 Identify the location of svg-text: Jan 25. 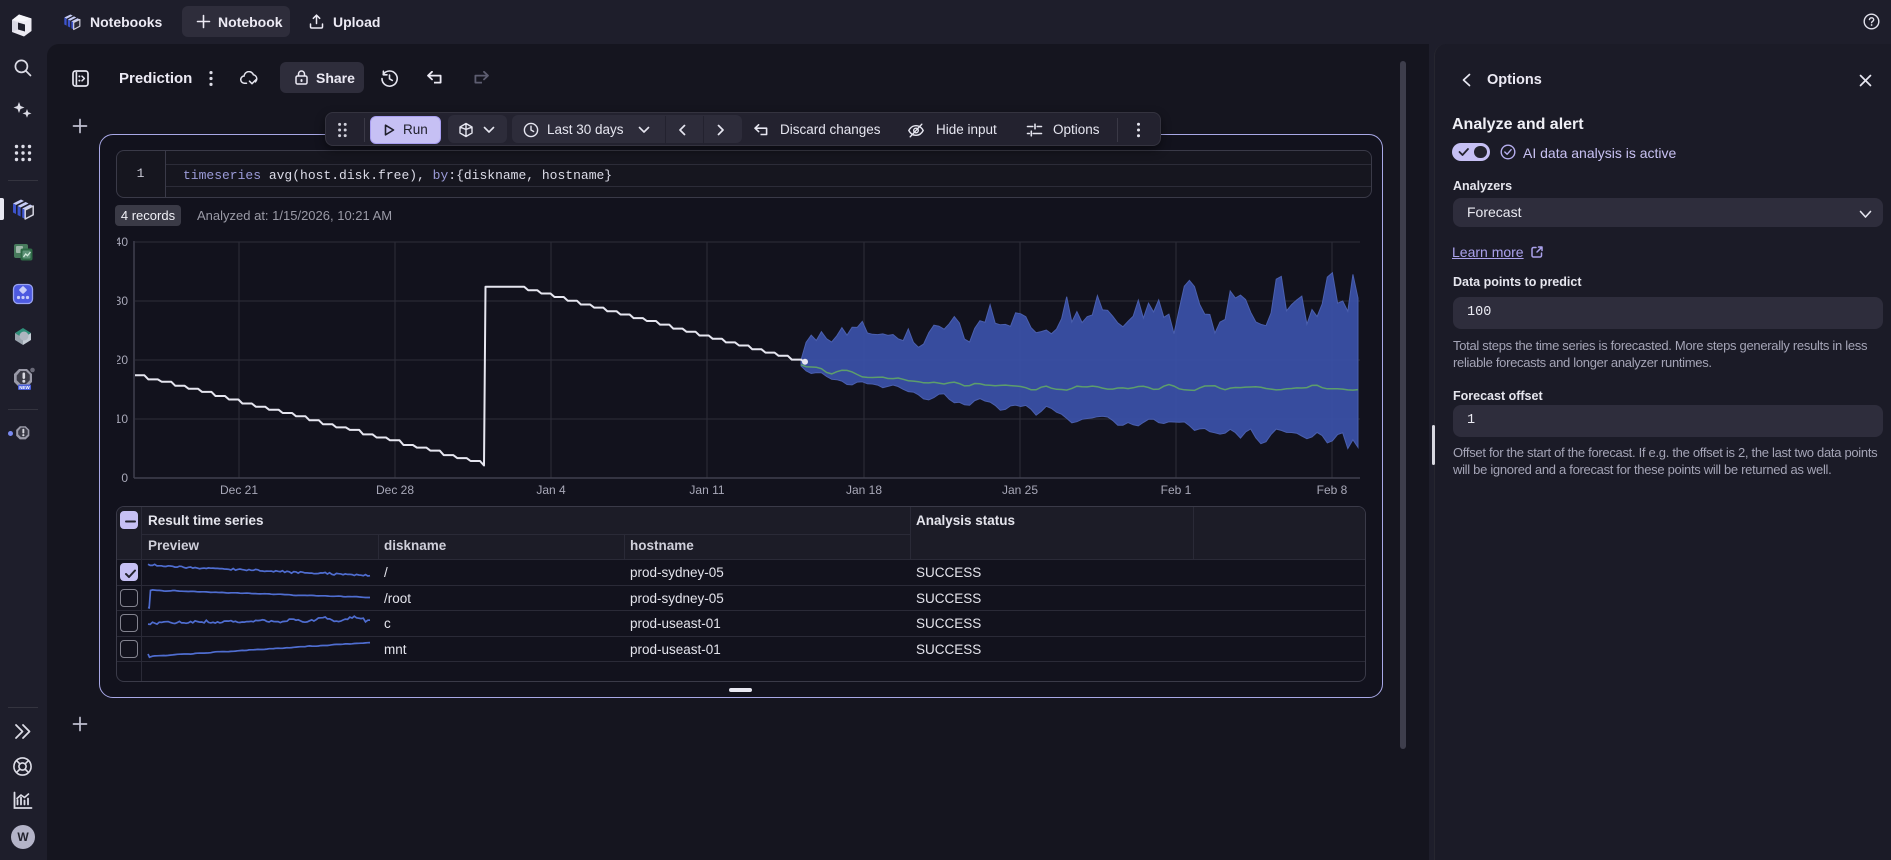
(1020, 490).